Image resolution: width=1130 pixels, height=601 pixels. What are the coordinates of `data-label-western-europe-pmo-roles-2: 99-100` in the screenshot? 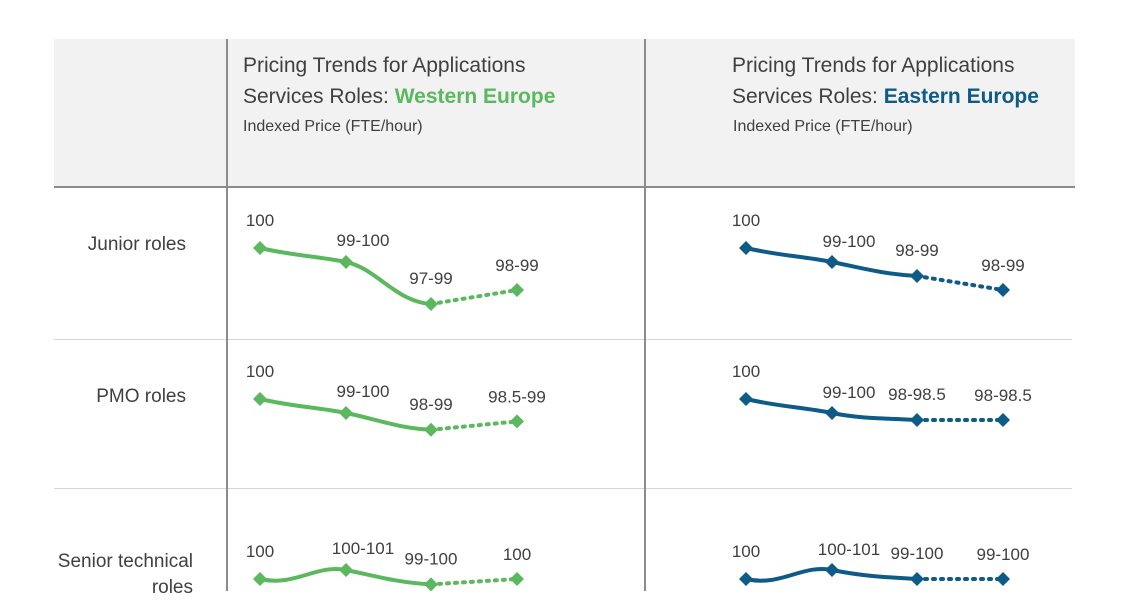 It's located at (363, 391).